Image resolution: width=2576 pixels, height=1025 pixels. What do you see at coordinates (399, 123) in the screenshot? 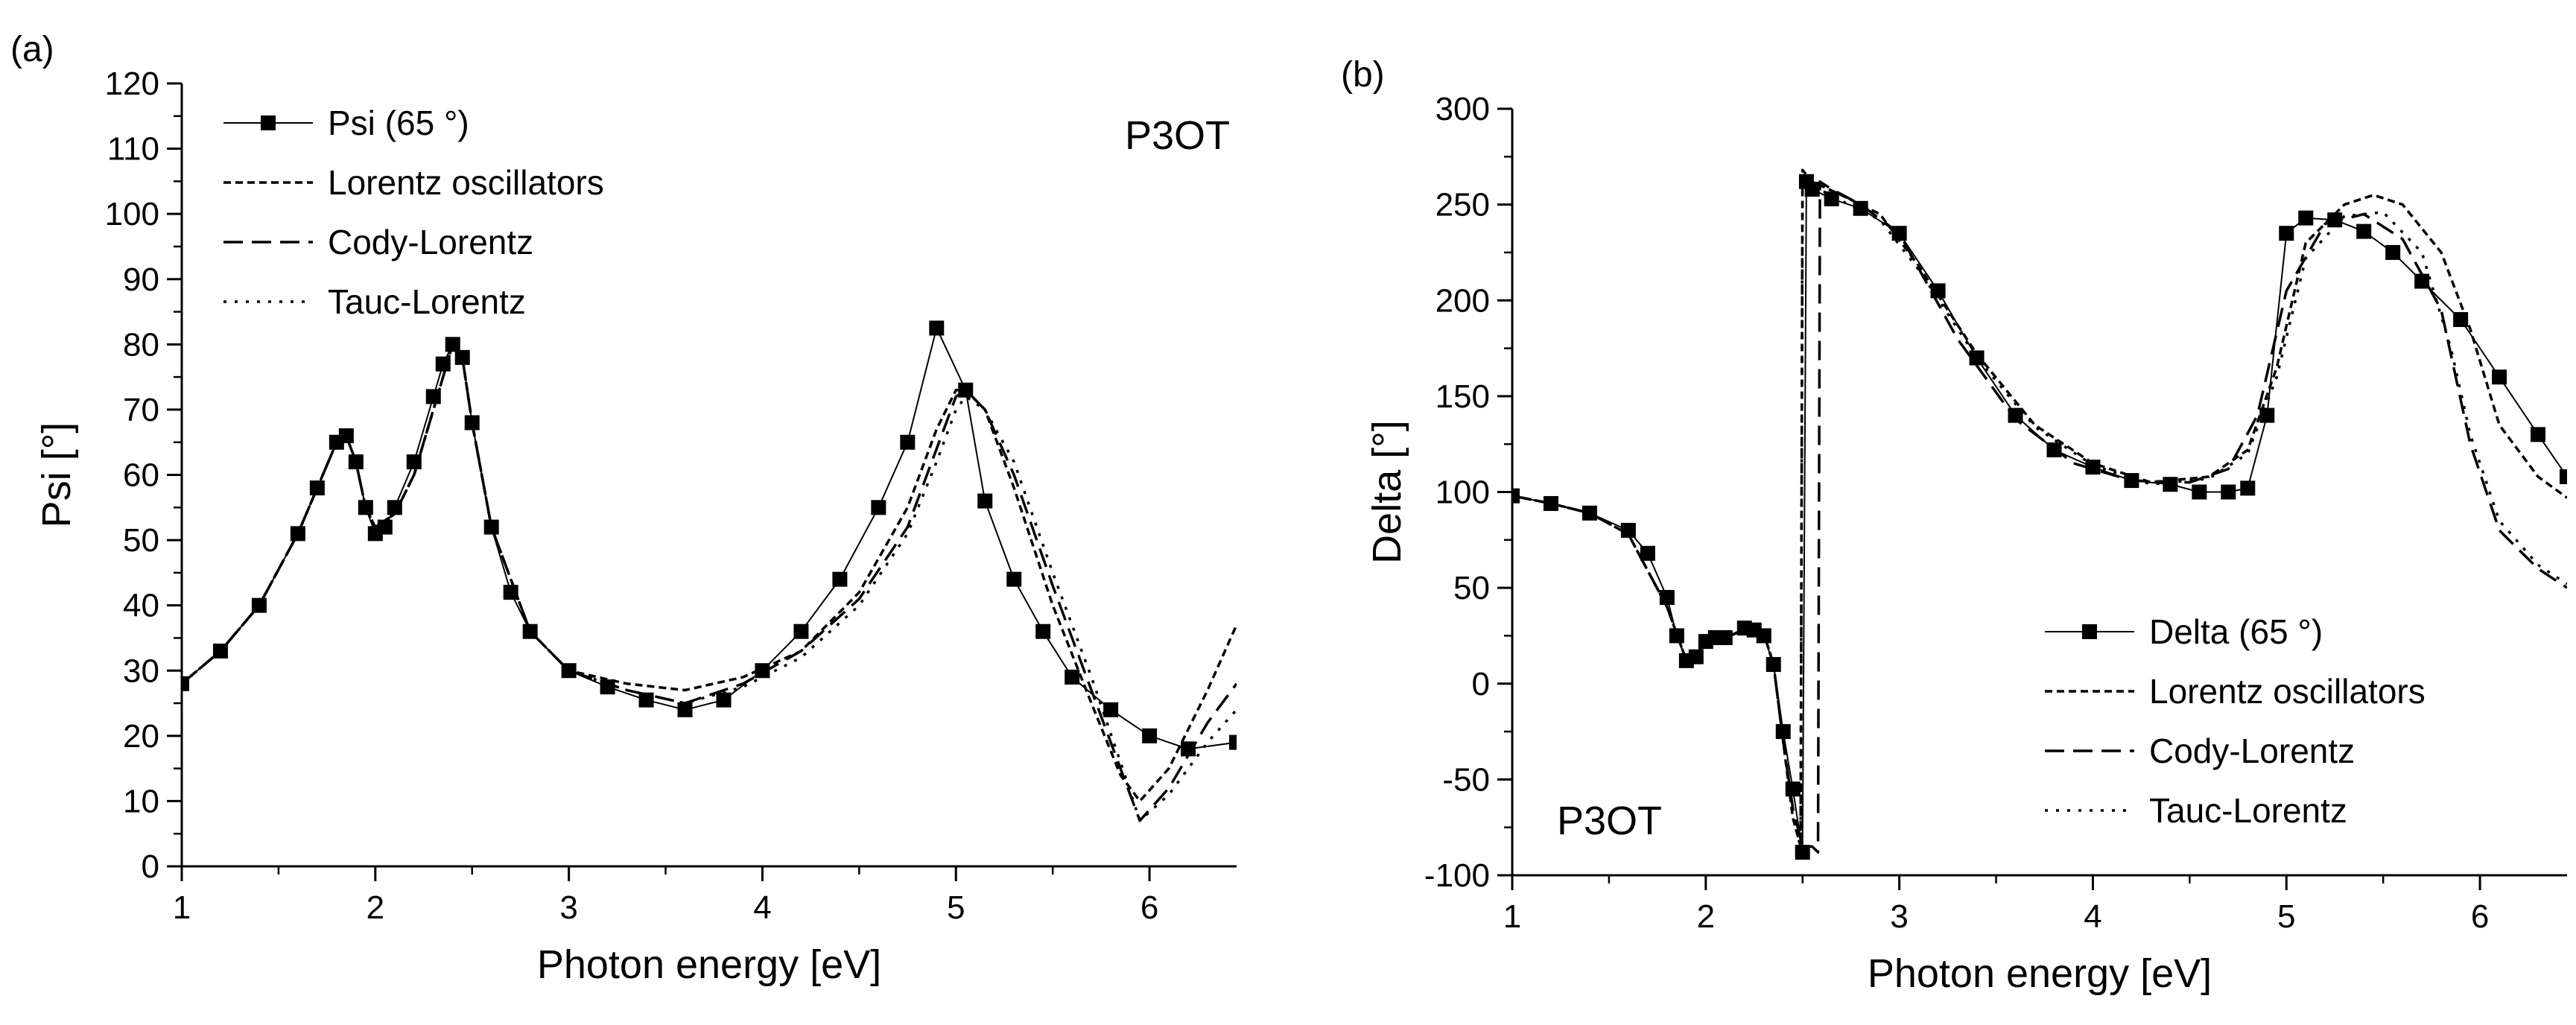
I see `legend-label: Psi (65 °)` at bounding box center [399, 123].